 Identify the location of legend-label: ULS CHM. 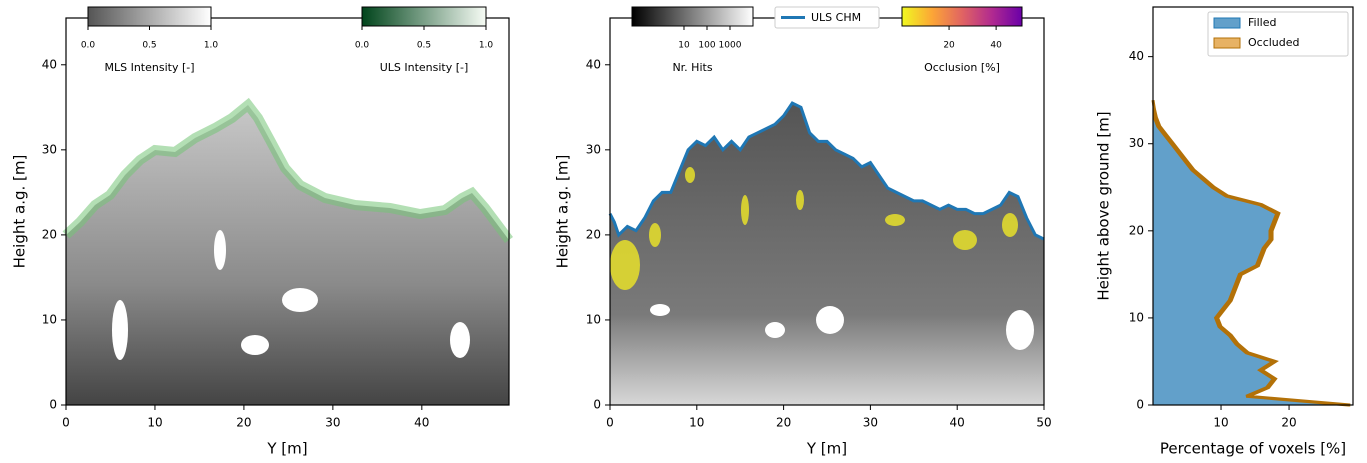
(836, 17).